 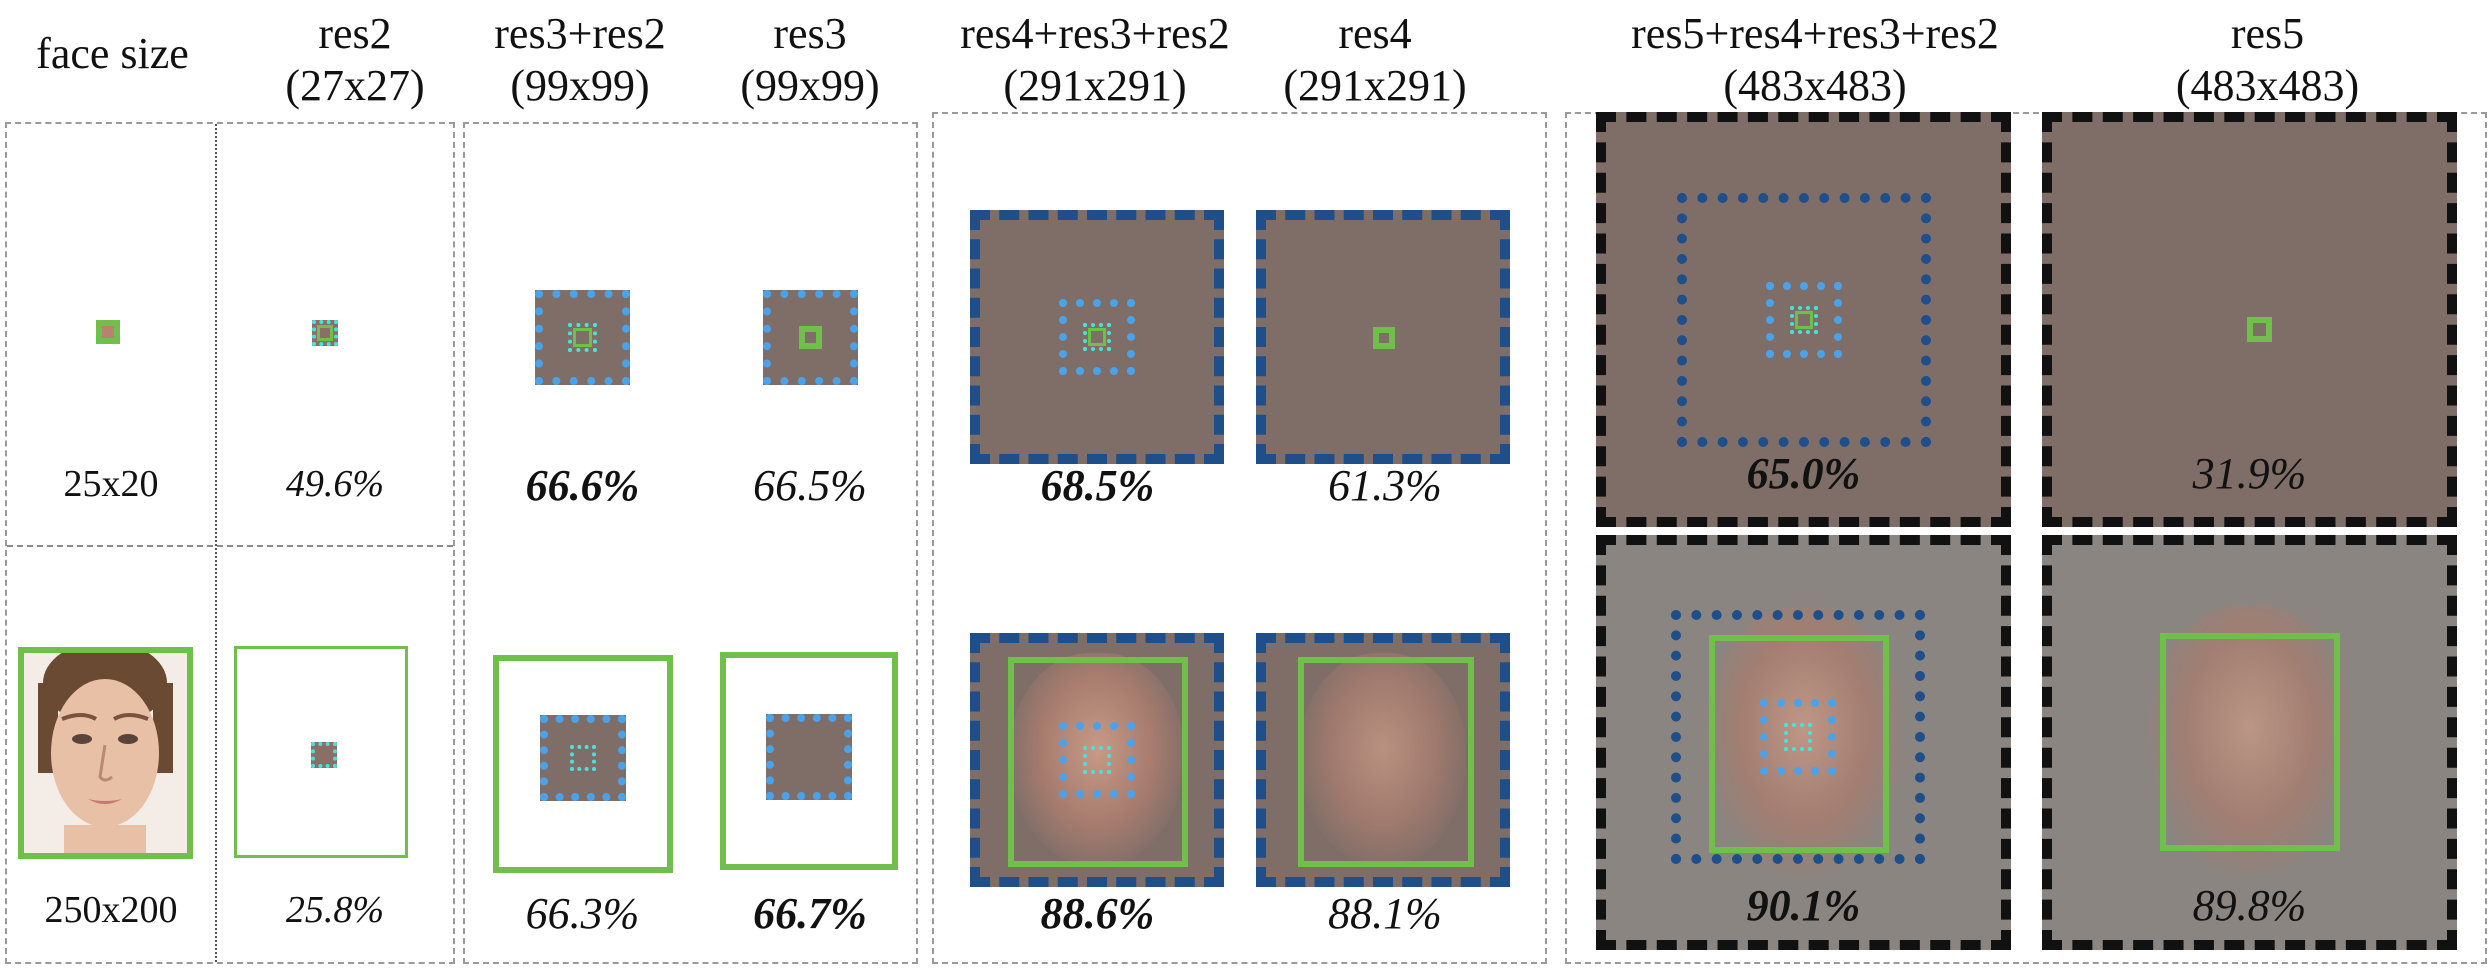 What do you see at coordinates (2249, 473) in the screenshot?
I see `result-r1-res5: 31.9%` at bounding box center [2249, 473].